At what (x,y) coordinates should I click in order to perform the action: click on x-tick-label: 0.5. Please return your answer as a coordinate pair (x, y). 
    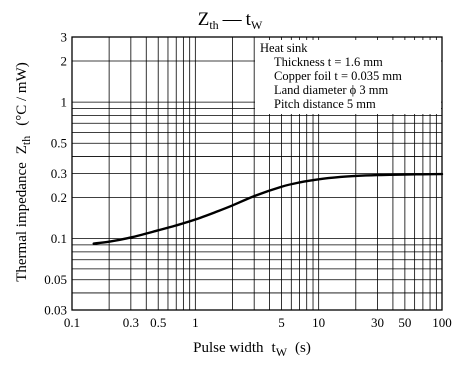
    Looking at the image, I should click on (158, 322).